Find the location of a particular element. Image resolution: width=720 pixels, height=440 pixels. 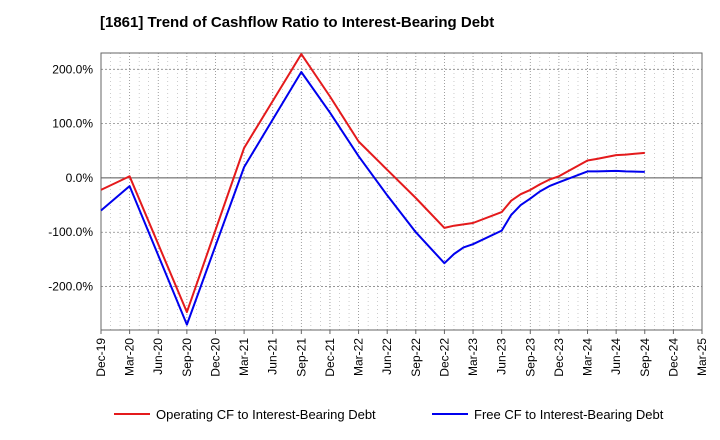

x-tick-label: Sep-22 is located at coordinates (416, 357).